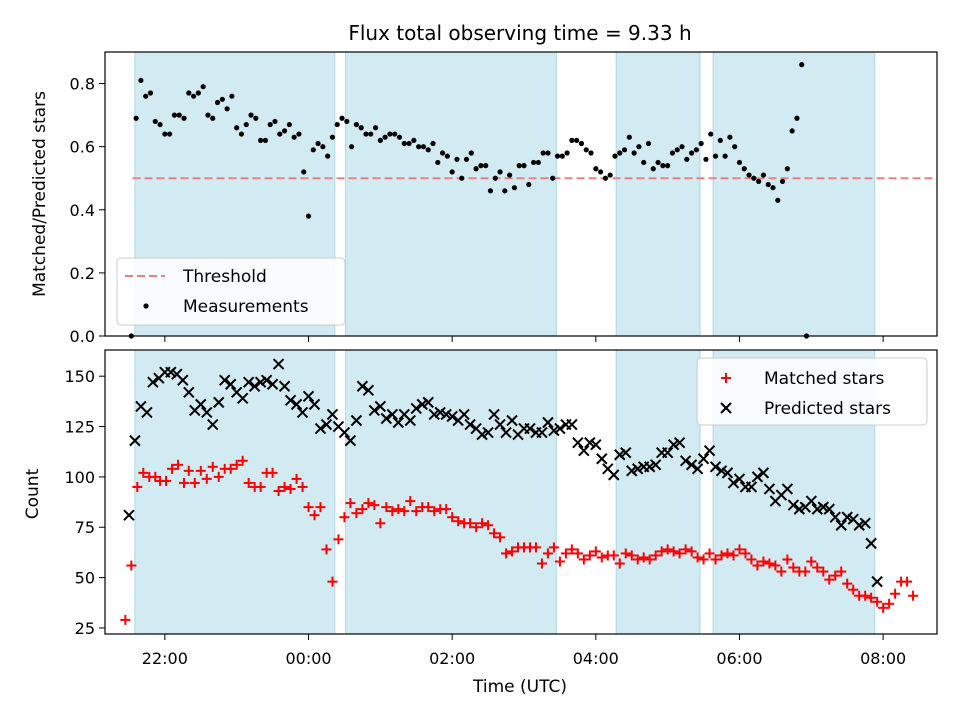  Describe the element at coordinates (165, 658) in the screenshot. I see `x-tick-label: 22:00` at that location.